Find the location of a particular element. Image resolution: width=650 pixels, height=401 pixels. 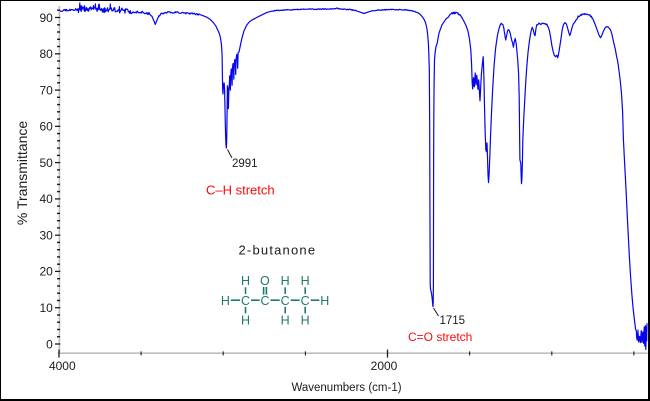

svg-text: 70 is located at coordinates (46, 90).